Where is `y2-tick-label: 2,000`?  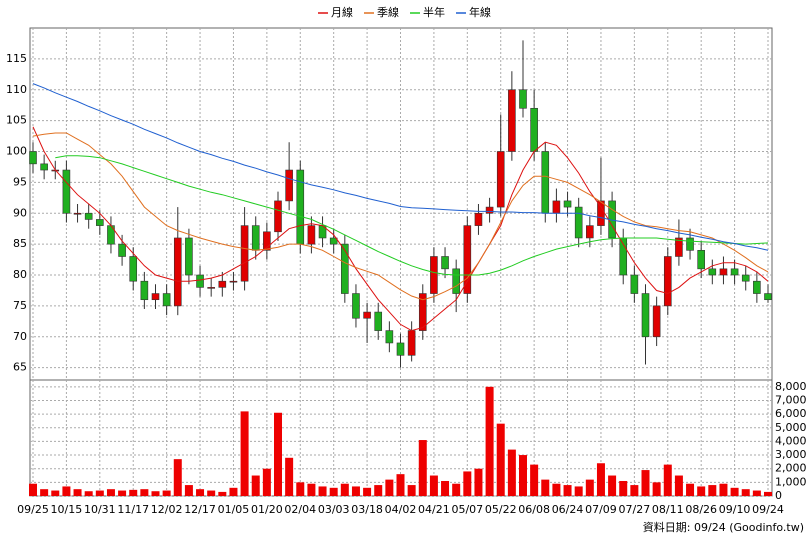 y2-tick-label: 2,000 is located at coordinates (791, 468).